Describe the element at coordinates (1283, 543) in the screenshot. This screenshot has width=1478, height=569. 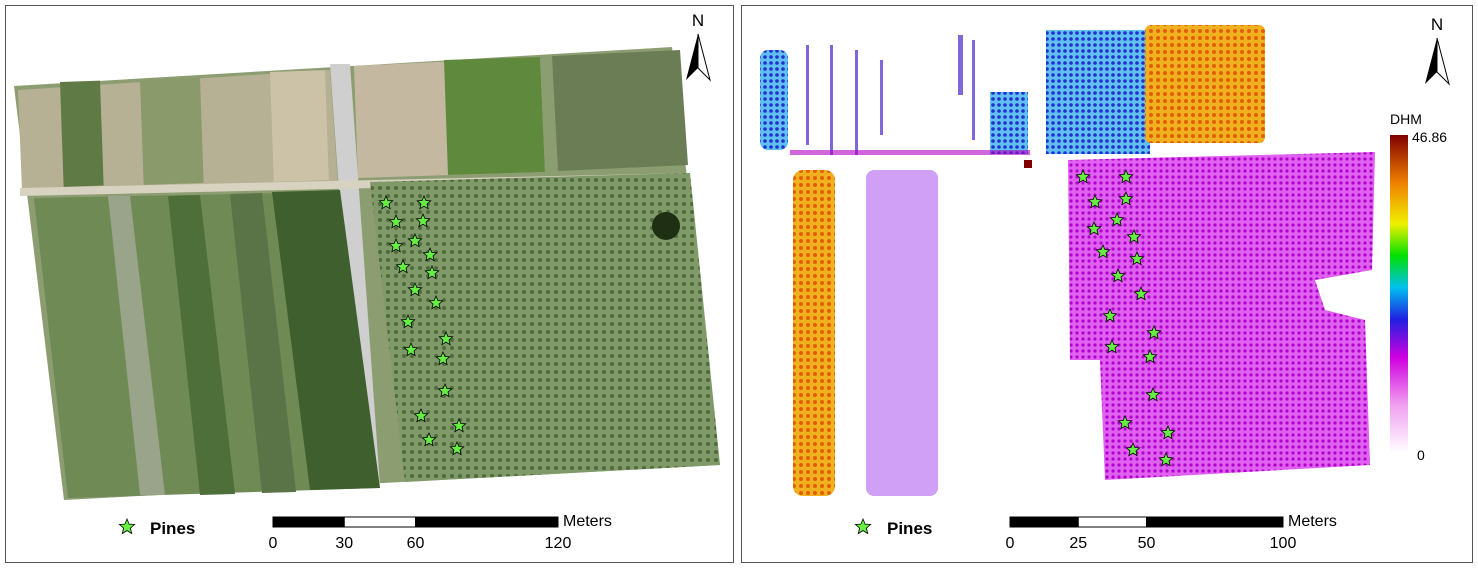
I see `scale-label: 100` at that location.